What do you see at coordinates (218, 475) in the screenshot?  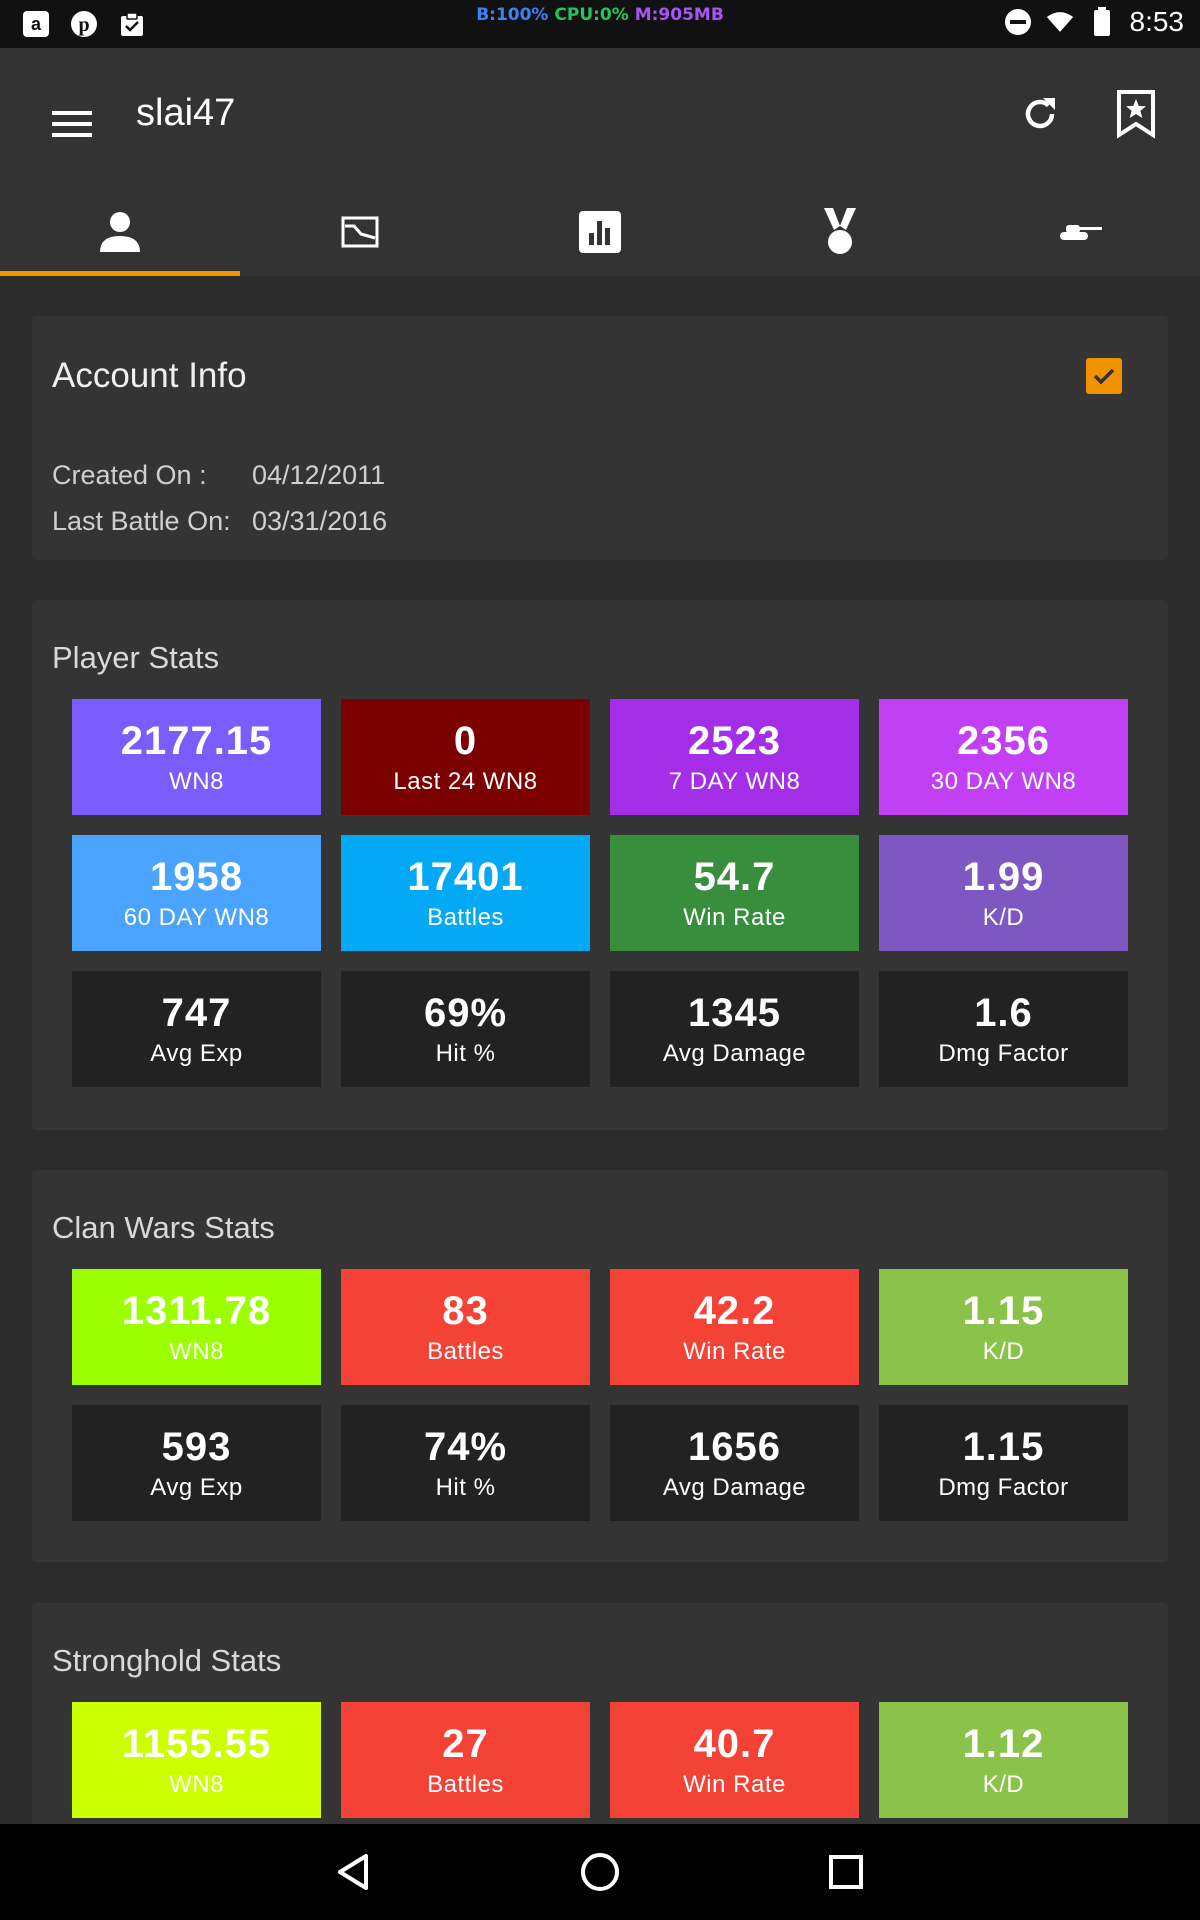 I see `created-on-row: Created On : 04/12/2011` at bounding box center [218, 475].